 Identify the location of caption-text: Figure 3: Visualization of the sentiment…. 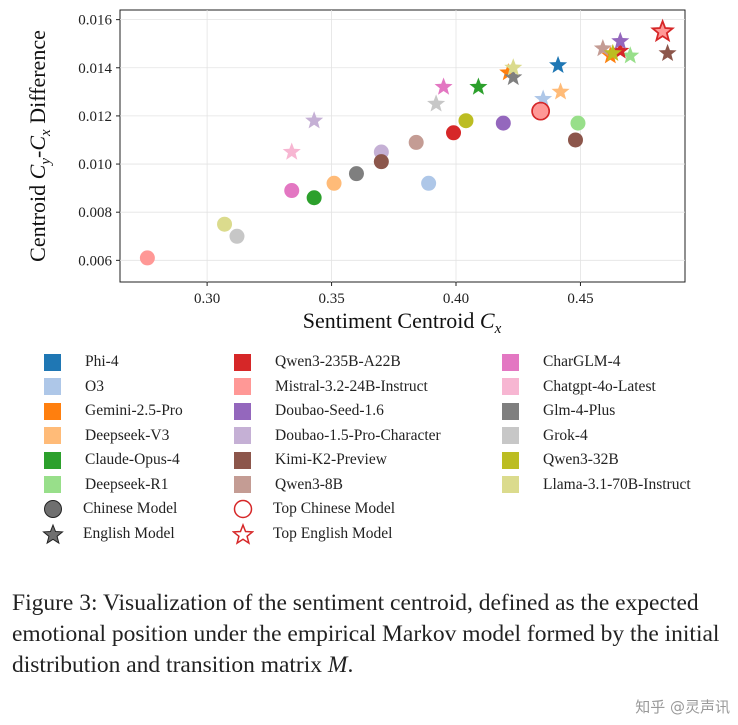
(366, 634).